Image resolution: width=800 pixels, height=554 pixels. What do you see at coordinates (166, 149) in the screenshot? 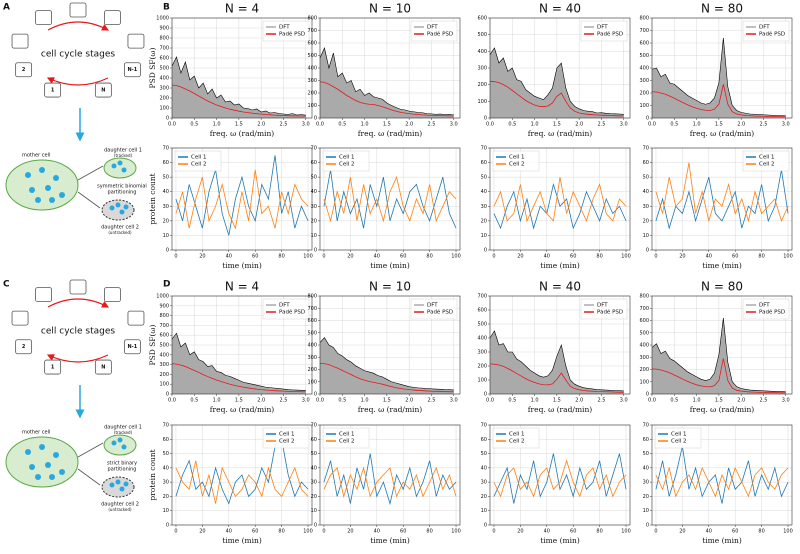
I see `y-tick-label: 70` at bounding box center [166, 149].